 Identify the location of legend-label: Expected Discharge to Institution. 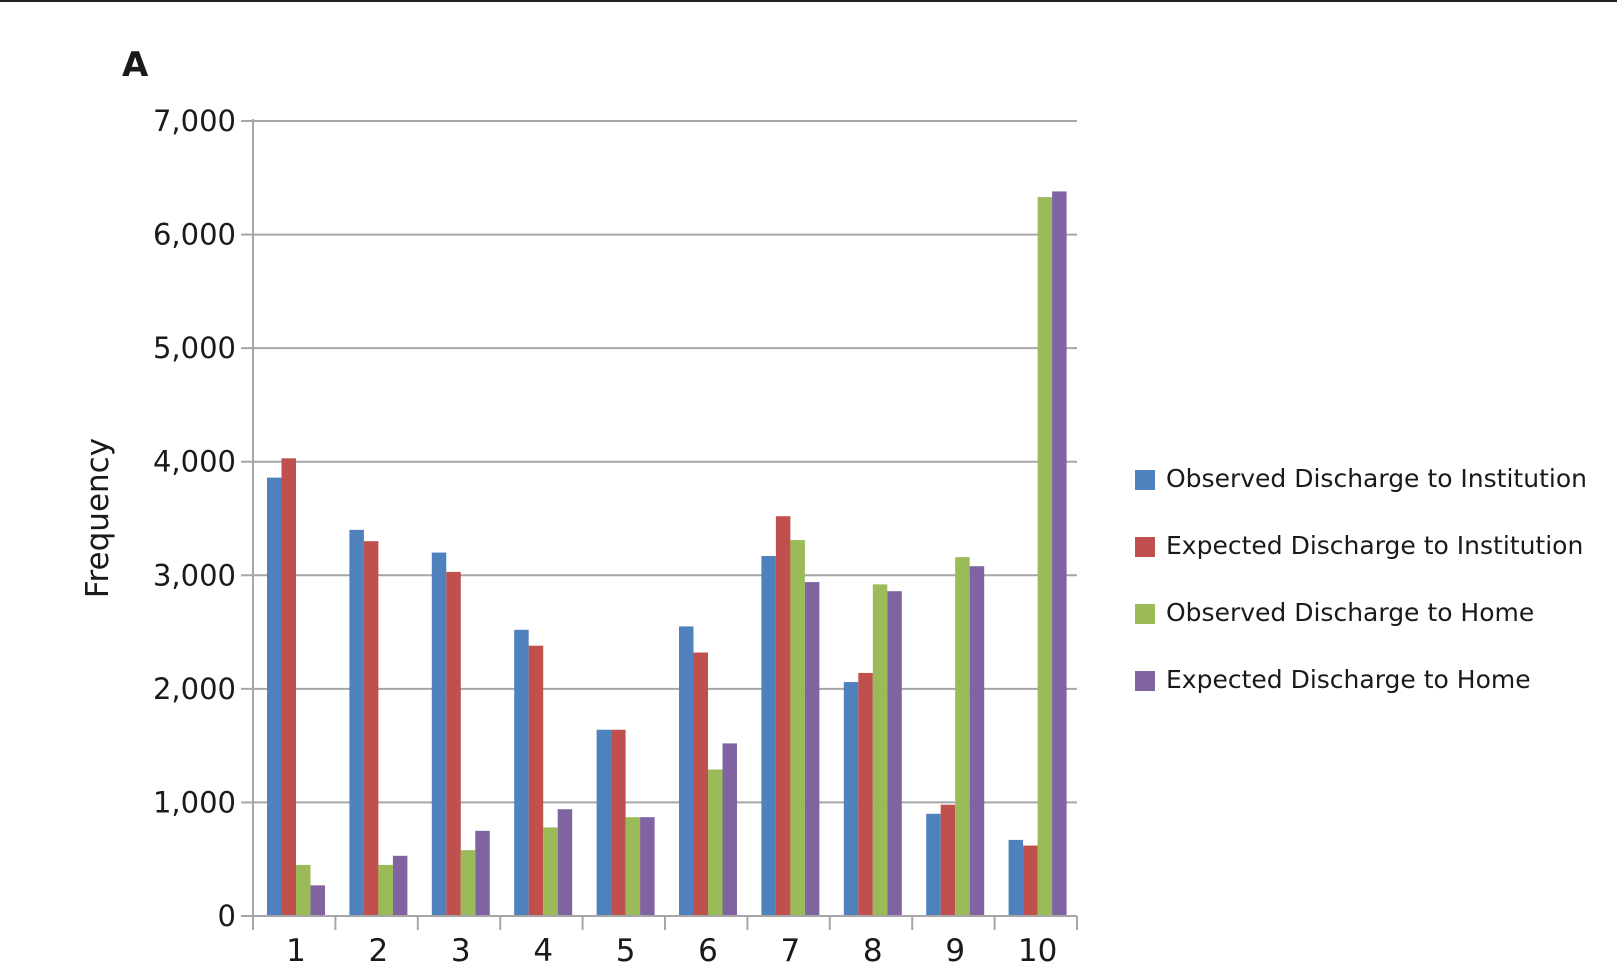
(1374, 545).